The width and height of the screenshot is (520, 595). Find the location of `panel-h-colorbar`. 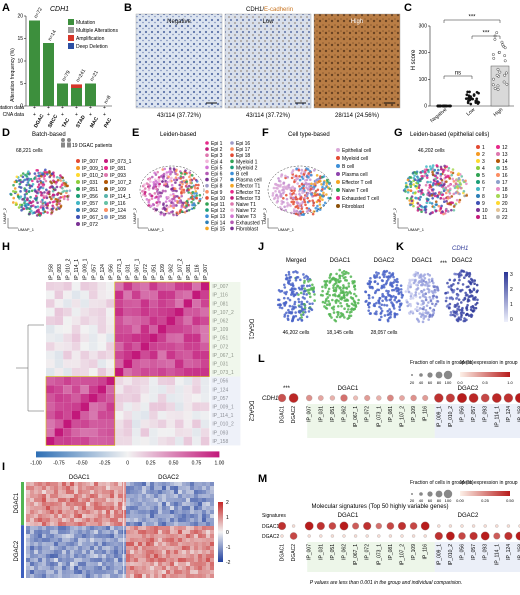

panel-h-colorbar is located at coordinates (127, 454).